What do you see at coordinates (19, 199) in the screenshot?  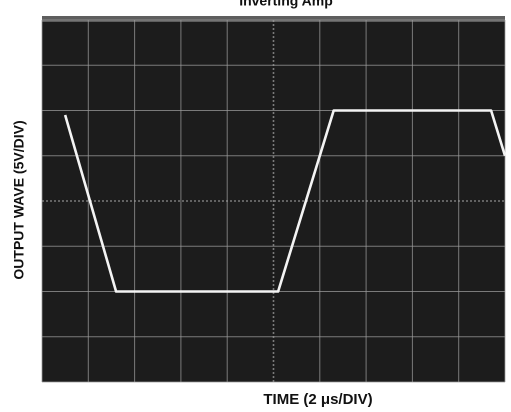 I see `y-axis-label: OUTPUT WAVE (5V/DIV)` at bounding box center [19, 199].